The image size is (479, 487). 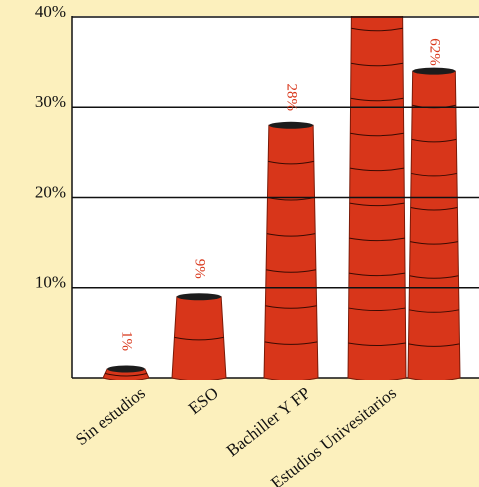 What do you see at coordinates (50, 191) in the screenshot?
I see `y-tick-label: 20%` at bounding box center [50, 191].